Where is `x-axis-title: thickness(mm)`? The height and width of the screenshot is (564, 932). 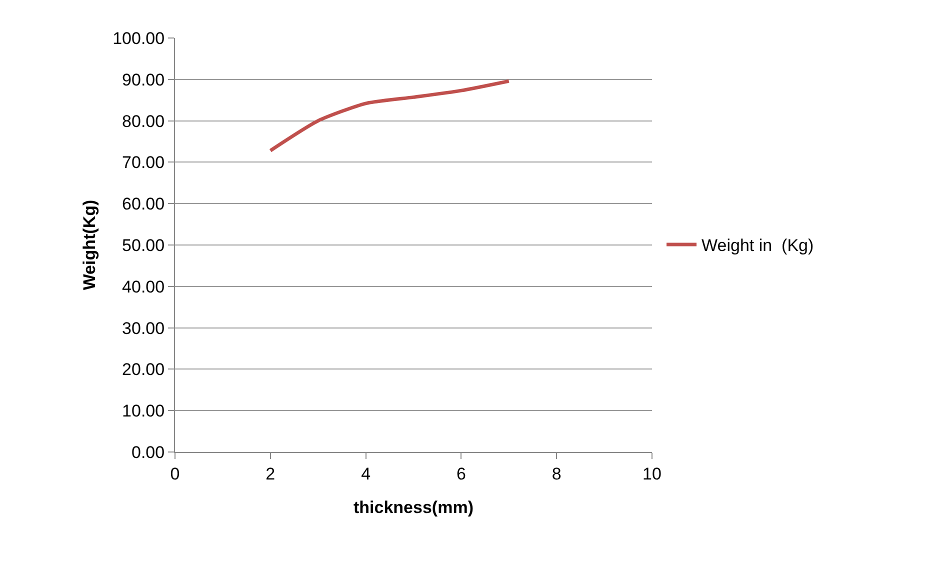 x-axis-title: thickness(mm) is located at coordinates (414, 507).